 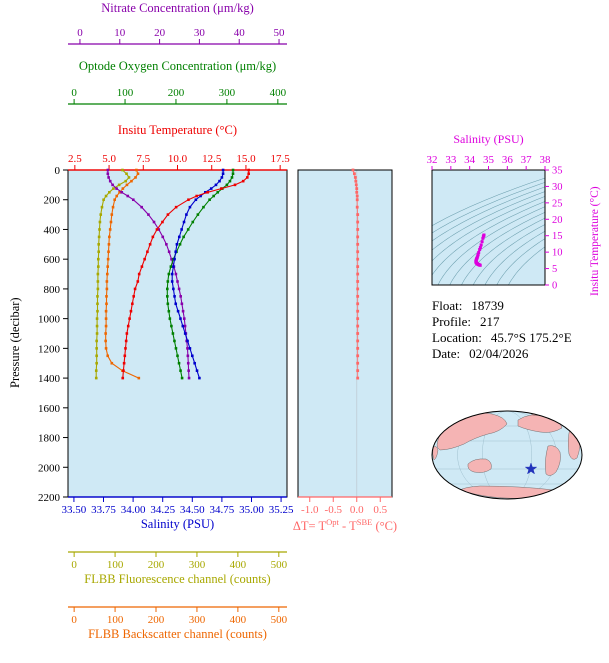 I want to click on svg-text: 1000, so click(x=49, y=320).